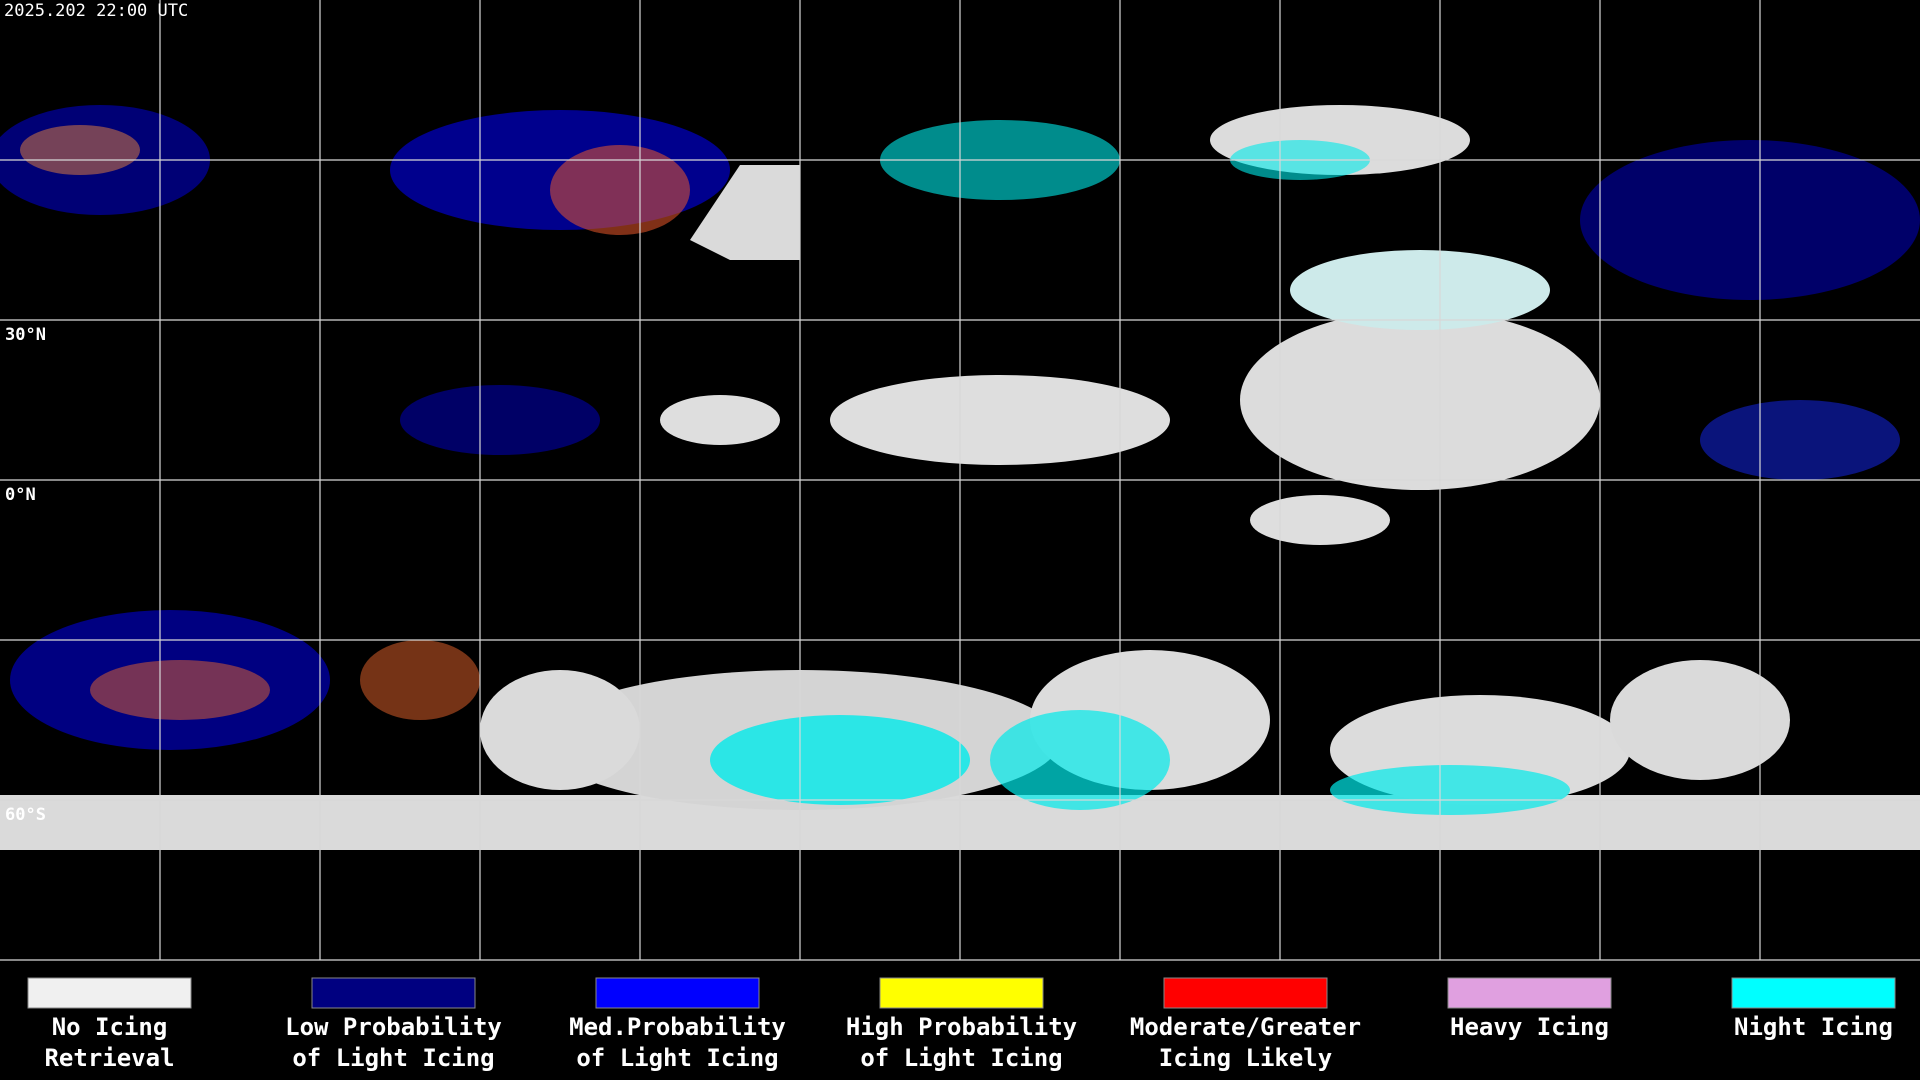 Image resolution: width=1920 pixels, height=1080 pixels. Describe the element at coordinates (393, 1027) in the screenshot. I see `legend-label: Low Probability` at that location.